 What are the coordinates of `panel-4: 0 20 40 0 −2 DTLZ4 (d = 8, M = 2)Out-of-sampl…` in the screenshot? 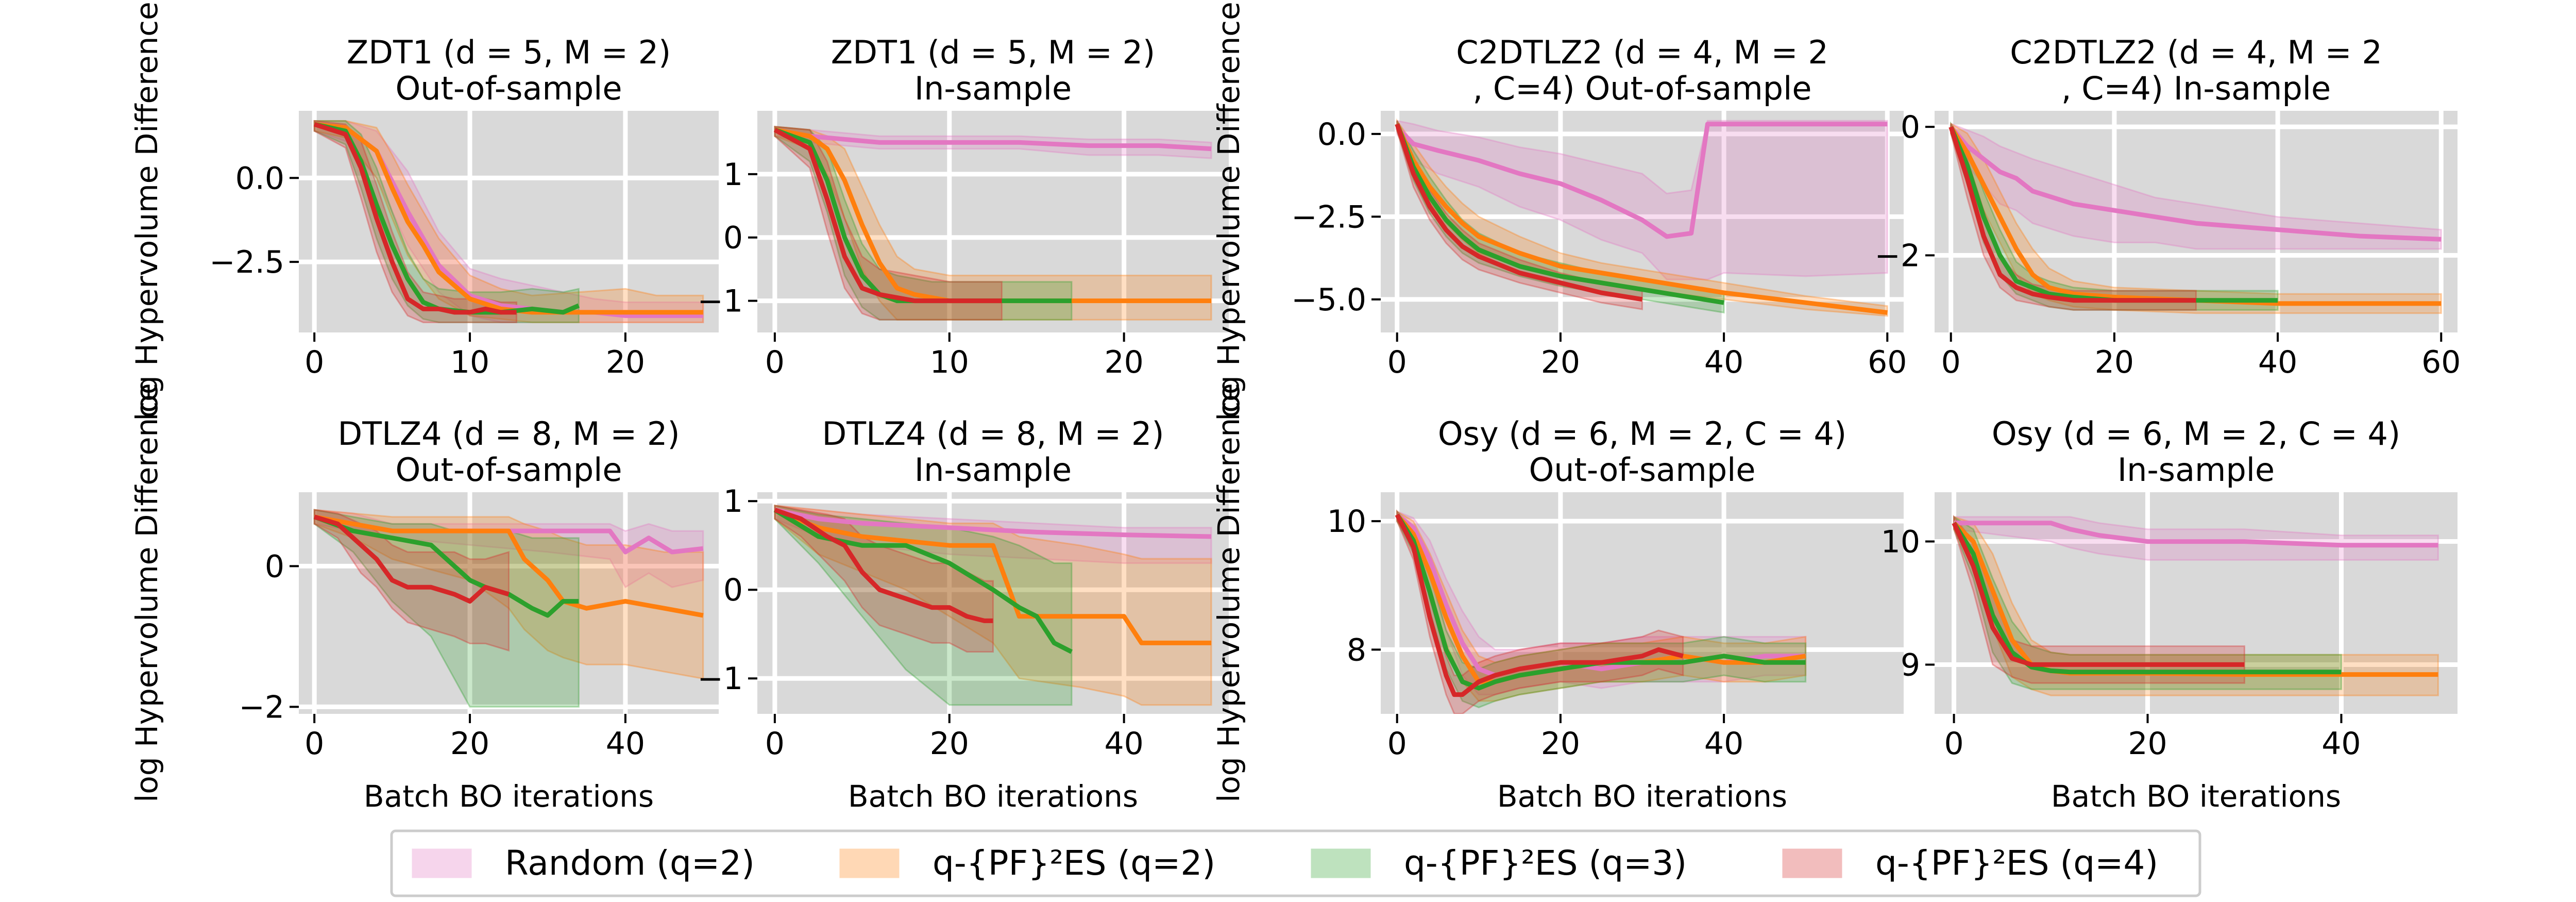 It's located at (424, 599).